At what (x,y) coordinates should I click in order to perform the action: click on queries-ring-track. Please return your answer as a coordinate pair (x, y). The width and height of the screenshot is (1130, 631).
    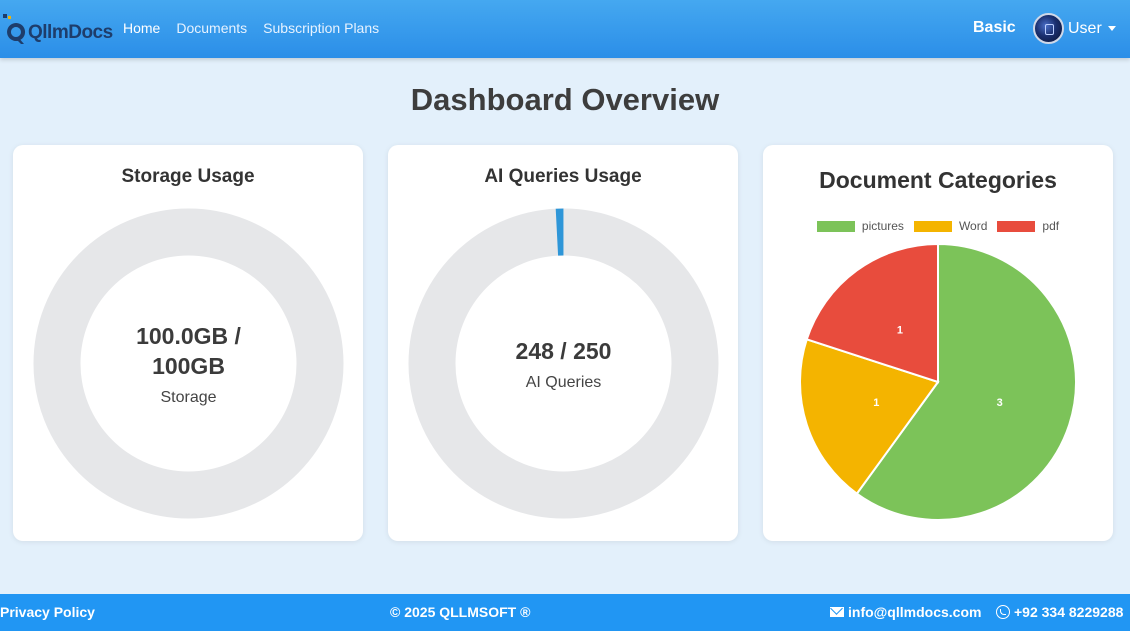
    Looking at the image, I should click on (563, 363).